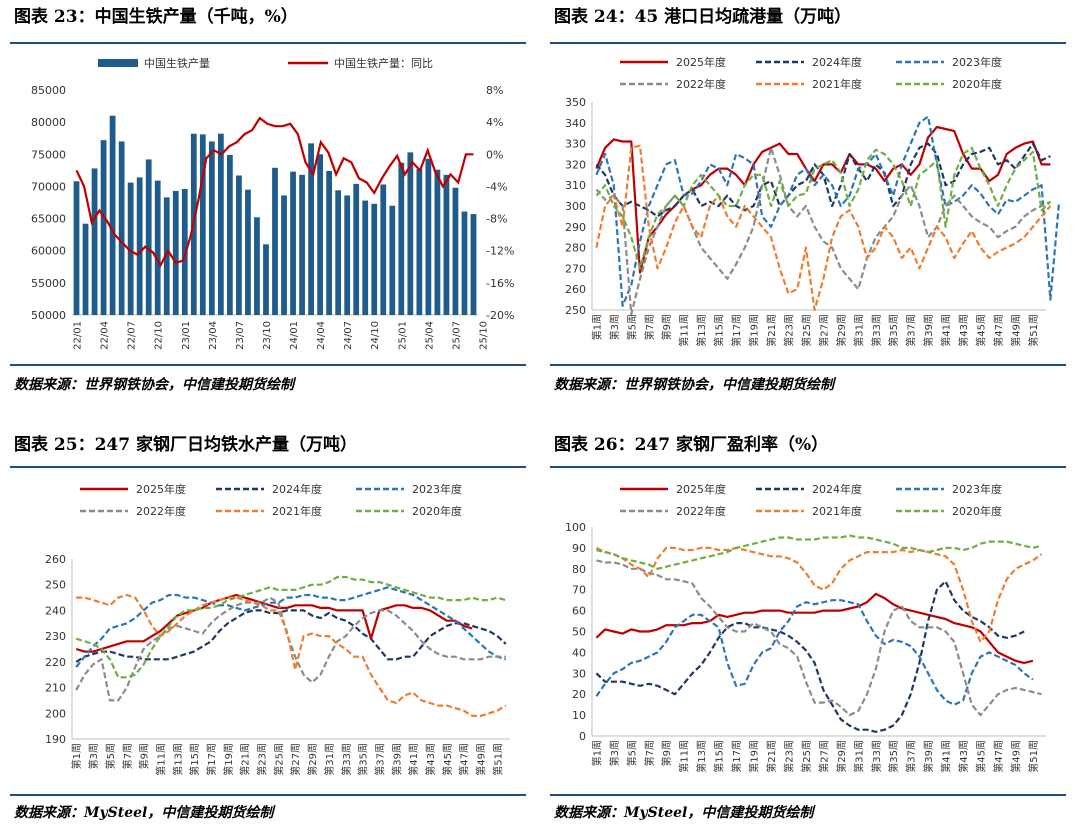 The width and height of the screenshot is (1080, 837). What do you see at coordinates (575, 164) in the screenshot?
I see `y-tick-label: 320` at bounding box center [575, 164].